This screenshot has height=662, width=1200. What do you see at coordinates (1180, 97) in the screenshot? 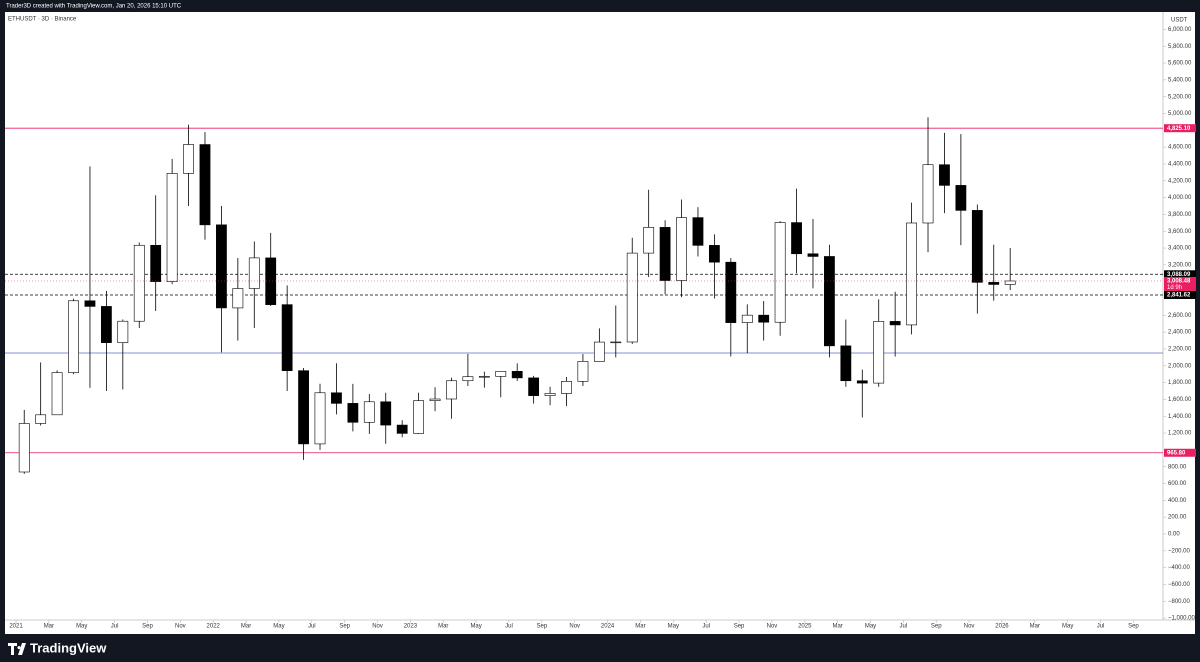
I see `y-tick-label: 5,200.00` at bounding box center [1180, 97].